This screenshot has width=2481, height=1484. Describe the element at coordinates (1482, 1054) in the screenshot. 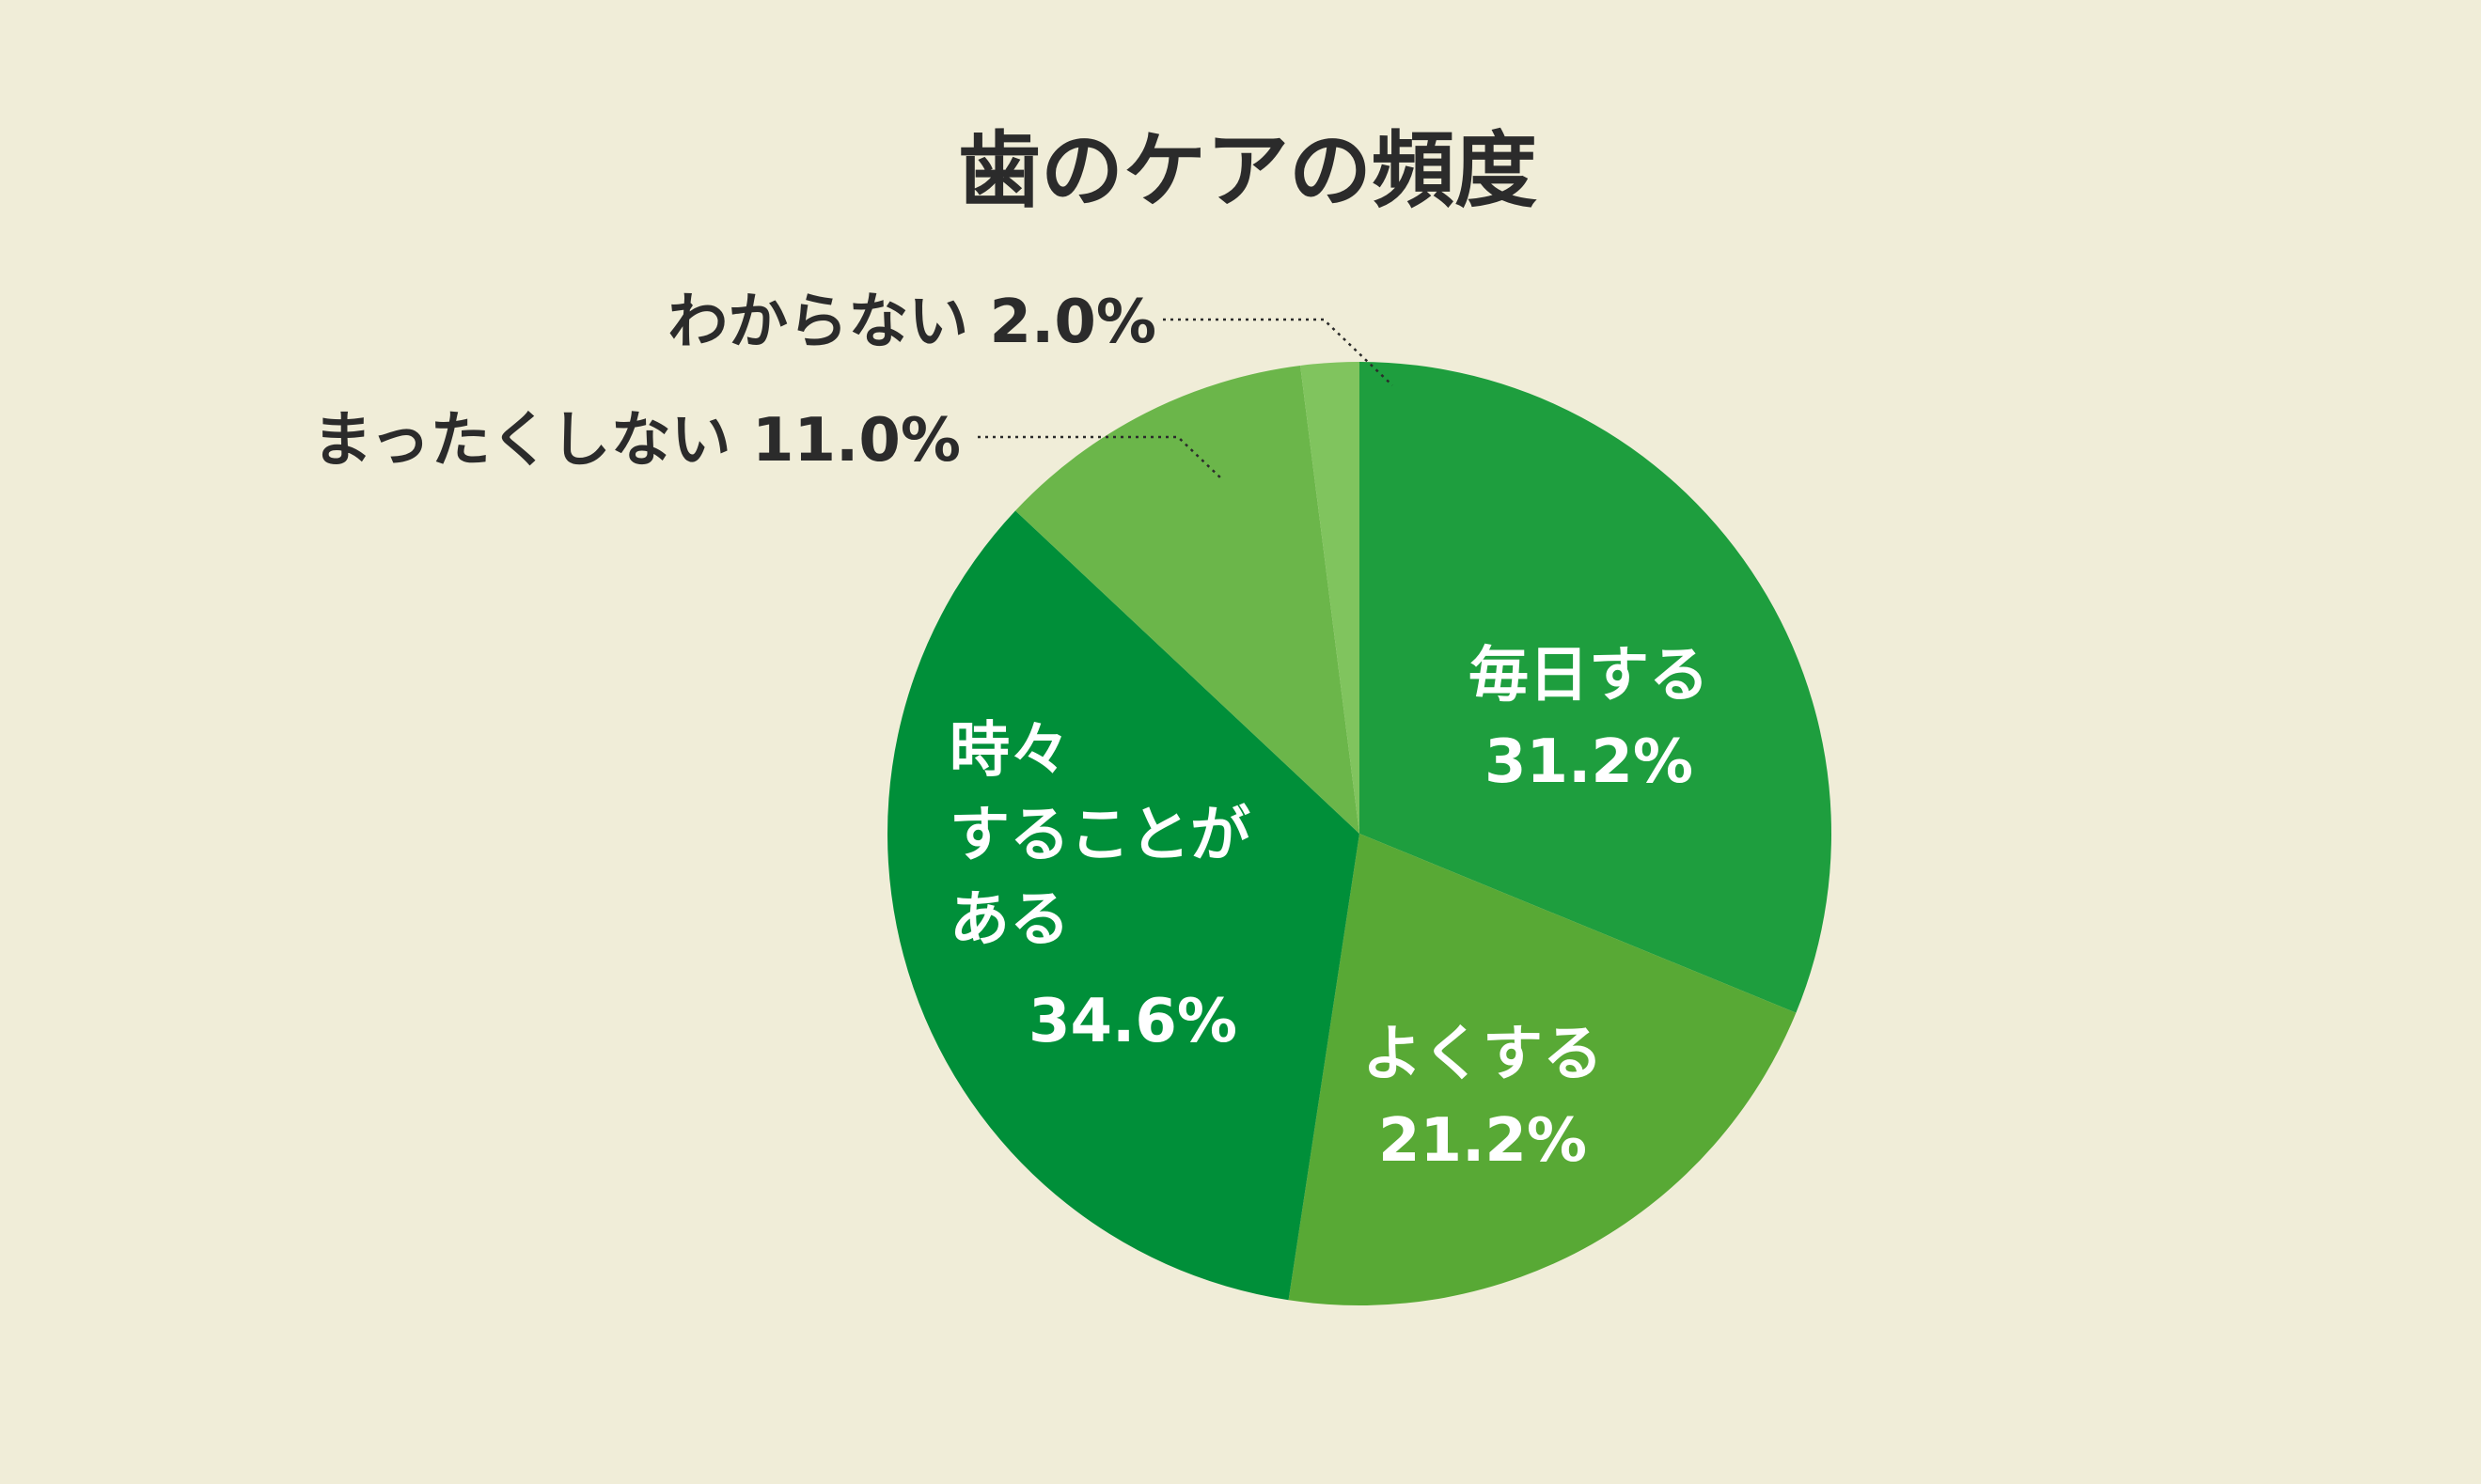

I see `slice-label: よくする` at that location.